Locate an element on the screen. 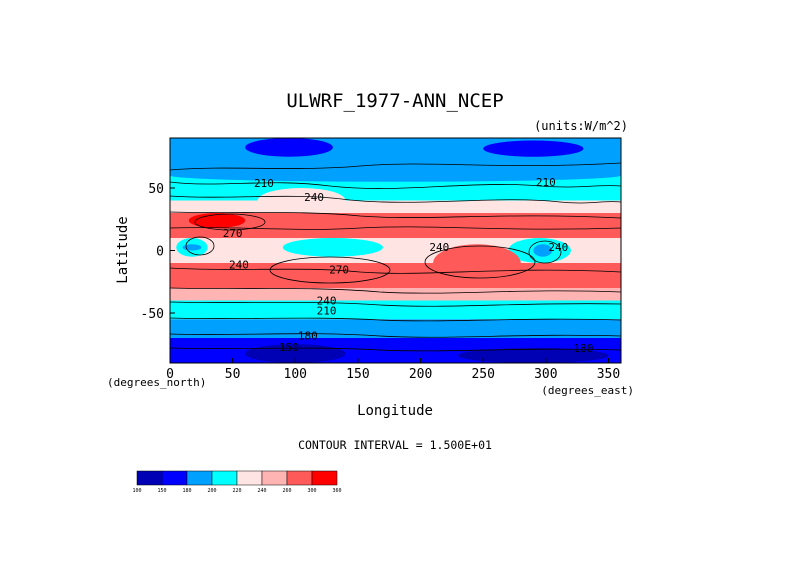 The height and width of the screenshot is (562, 789). x-axis-label: Longitude is located at coordinates (395, 411).